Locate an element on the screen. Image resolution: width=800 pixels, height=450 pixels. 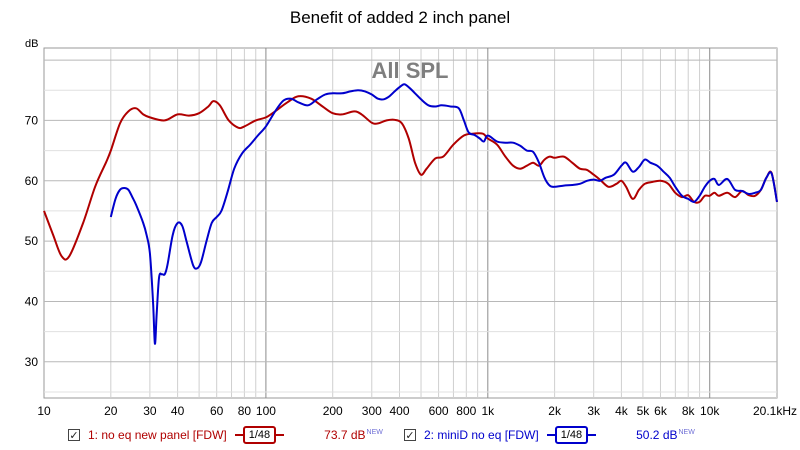
x-tick-label: 10 is located at coordinates (44, 411).